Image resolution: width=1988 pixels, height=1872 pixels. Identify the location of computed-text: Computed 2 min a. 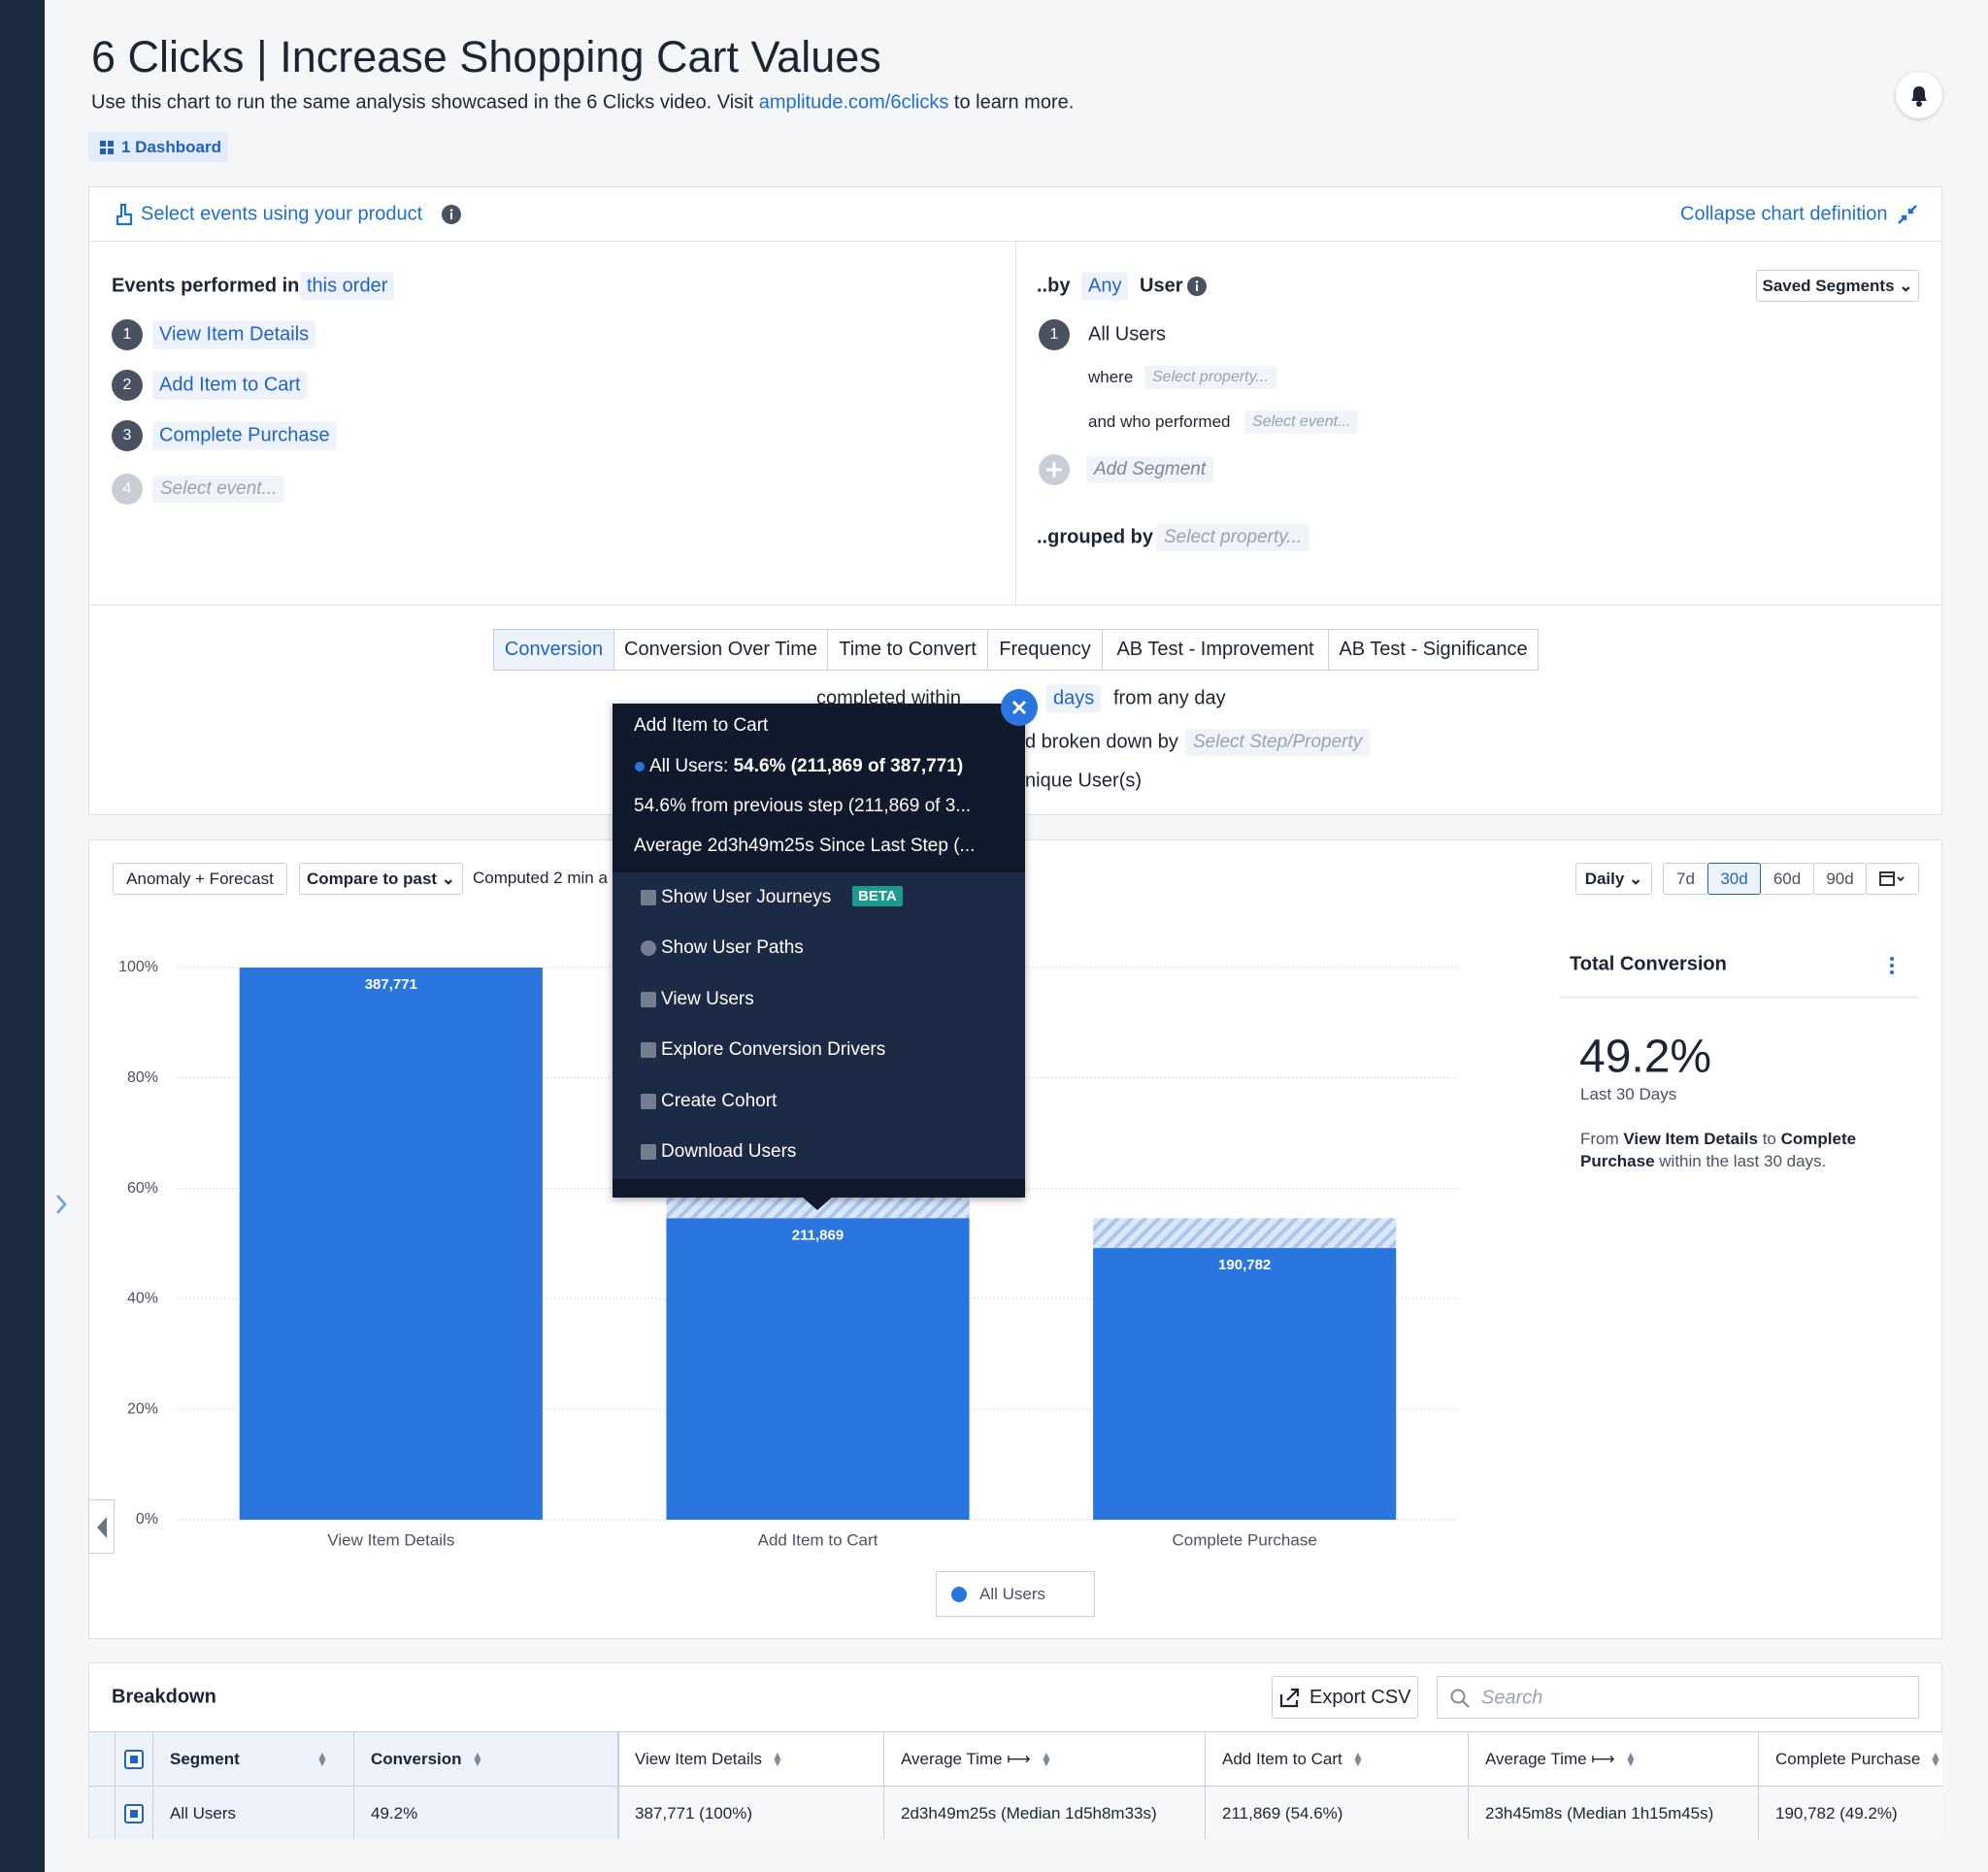
(540, 878).